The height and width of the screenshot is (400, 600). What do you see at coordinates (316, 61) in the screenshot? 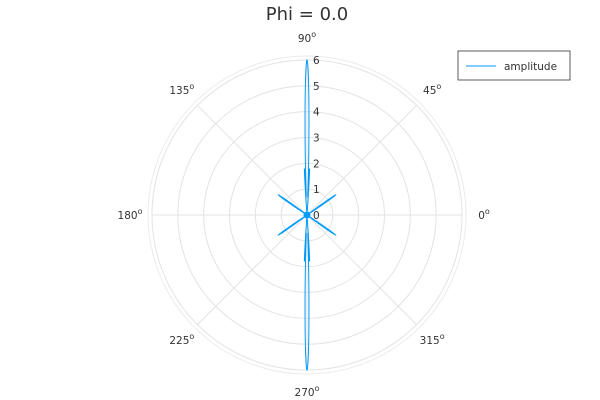
I see `r-tick-label-6: 6` at bounding box center [316, 61].